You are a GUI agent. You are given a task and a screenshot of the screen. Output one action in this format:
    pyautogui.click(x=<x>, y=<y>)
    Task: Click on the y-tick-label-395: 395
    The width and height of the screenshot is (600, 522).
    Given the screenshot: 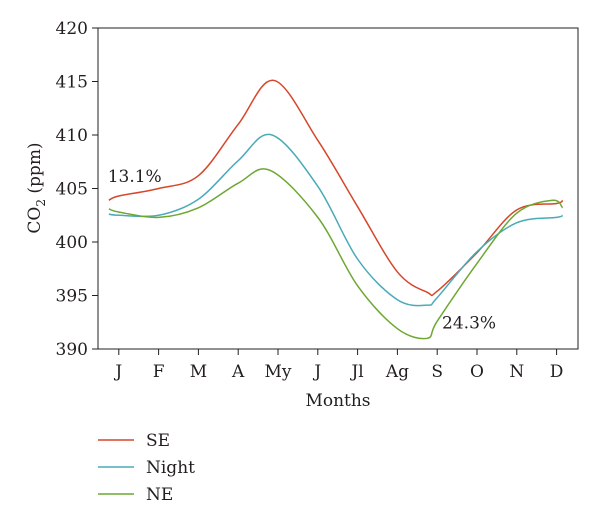 What is the action you would take?
    pyautogui.click(x=72, y=297)
    